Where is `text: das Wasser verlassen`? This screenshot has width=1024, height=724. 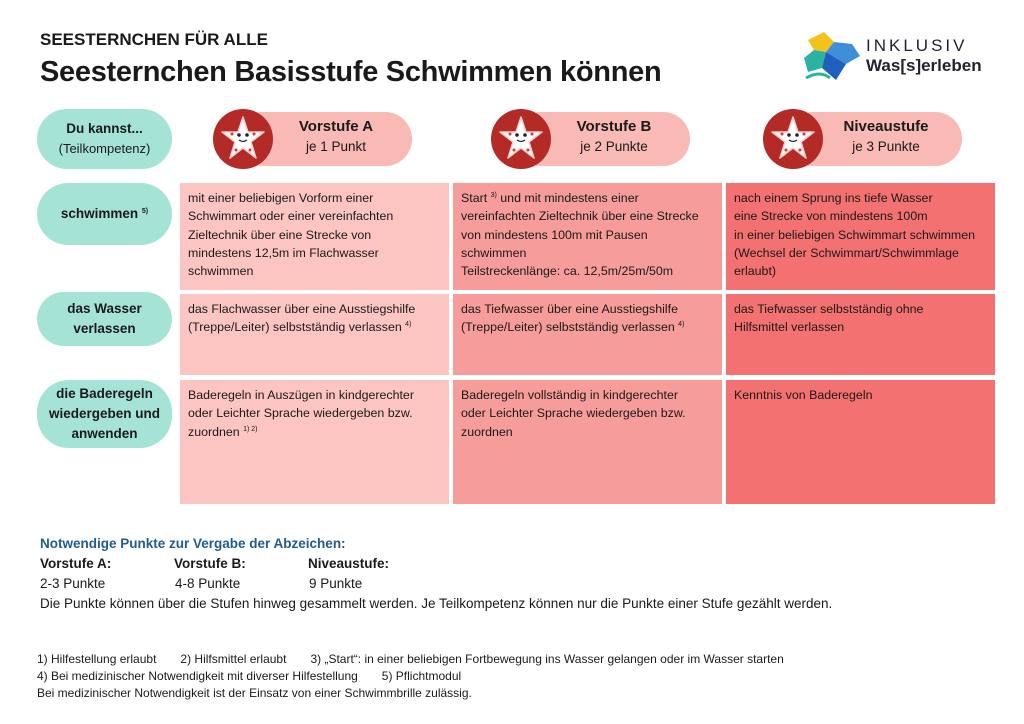
text: das Wasser verlassen is located at coordinates (104, 318).